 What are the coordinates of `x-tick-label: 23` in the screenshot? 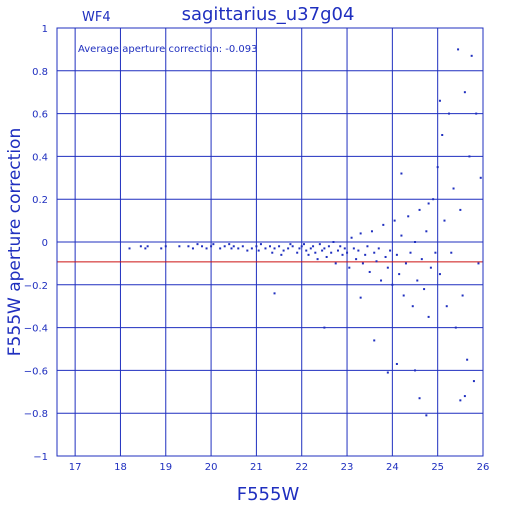 It's located at (347, 467).